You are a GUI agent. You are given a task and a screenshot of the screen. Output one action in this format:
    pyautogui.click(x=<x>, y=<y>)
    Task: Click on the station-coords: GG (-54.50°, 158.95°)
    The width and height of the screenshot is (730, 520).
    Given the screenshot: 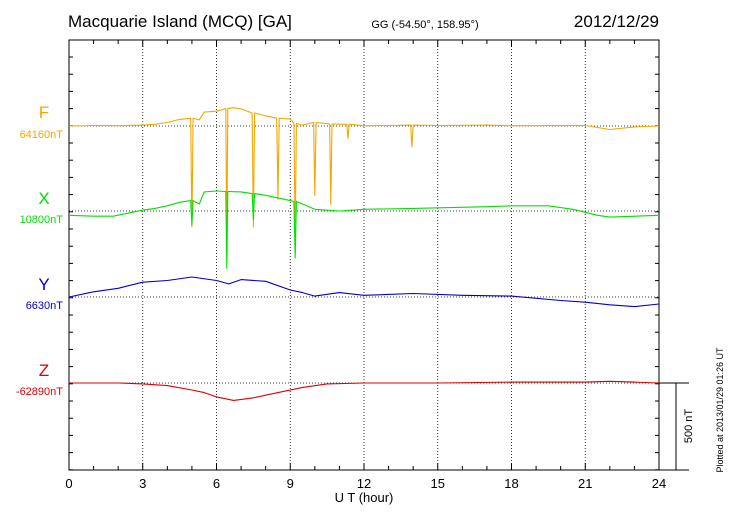 What is the action you would take?
    pyautogui.click(x=424, y=25)
    